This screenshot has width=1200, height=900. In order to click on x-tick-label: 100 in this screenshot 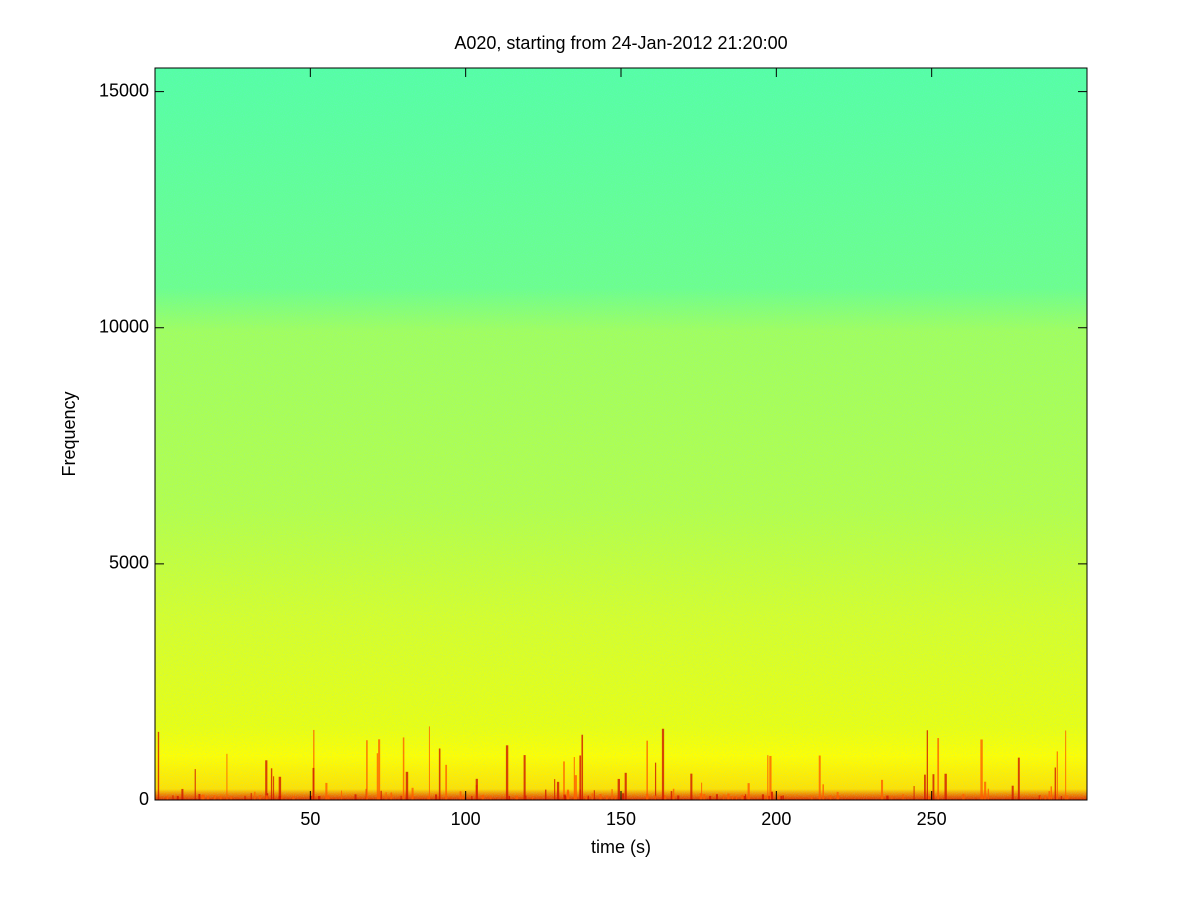, I will do `click(466, 819)`.